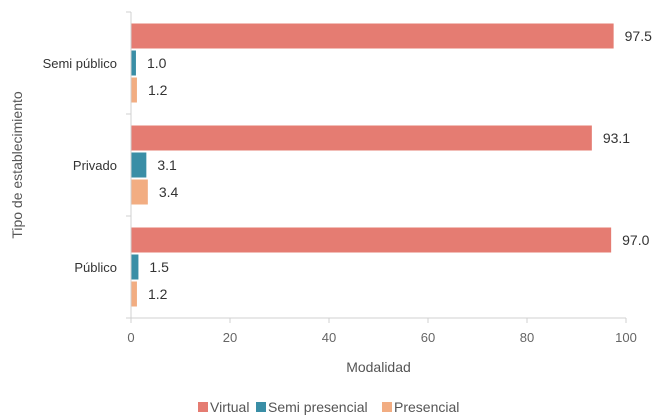 This screenshot has width=658, height=419. What do you see at coordinates (203, 407) in the screenshot?
I see `legend-swatch-virtual` at bounding box center [203, 407].